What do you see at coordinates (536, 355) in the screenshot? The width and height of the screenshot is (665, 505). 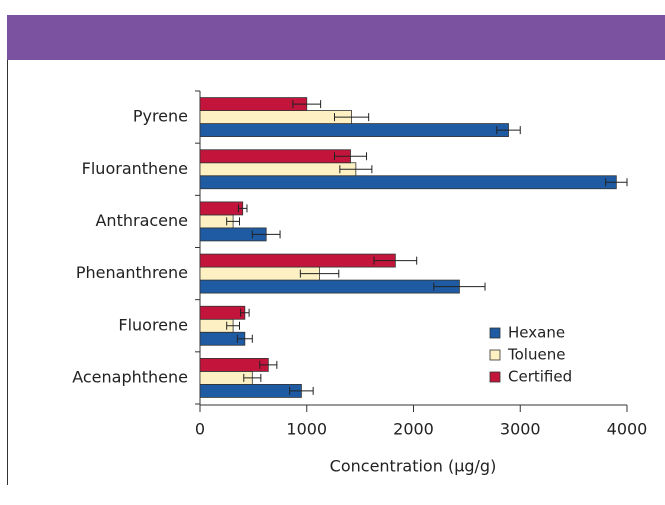 I see `legend-label: Toluene` at bounding box center [536, 355].